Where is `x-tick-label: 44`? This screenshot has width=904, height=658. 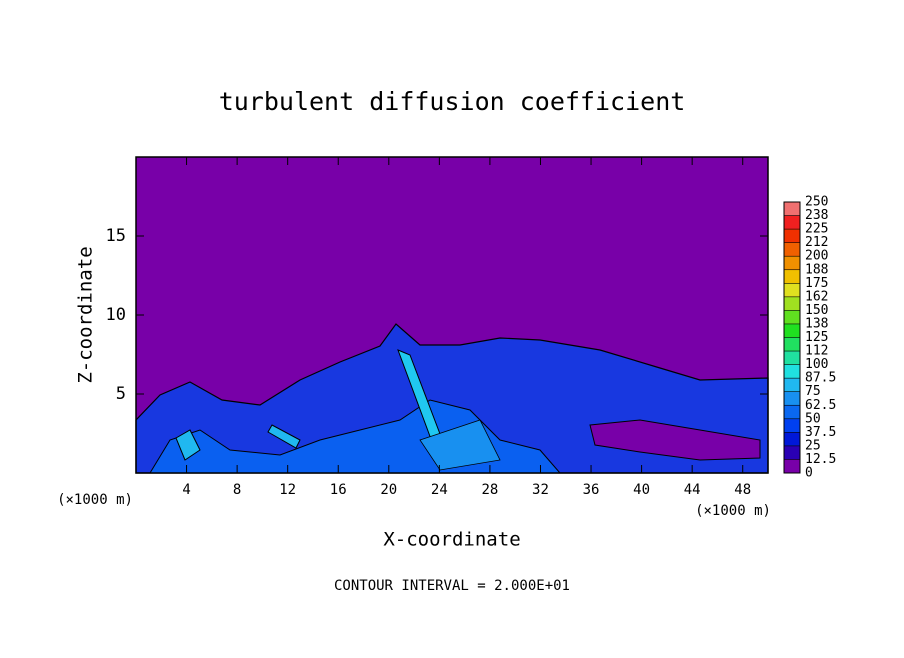
x-tick-label: 44 is located at coordinates (692, 490).